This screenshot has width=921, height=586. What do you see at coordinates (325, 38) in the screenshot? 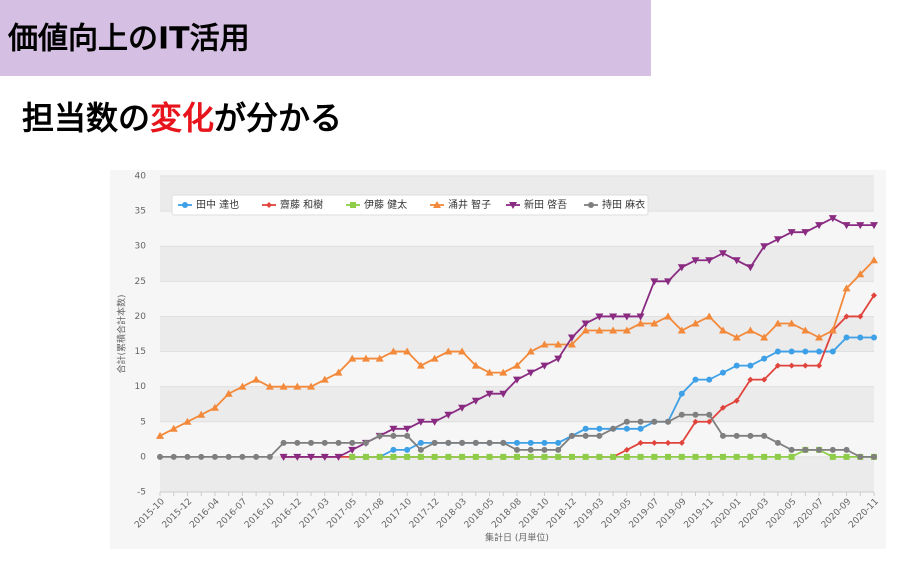
I see `title-band` at bounding box center [325, 38].